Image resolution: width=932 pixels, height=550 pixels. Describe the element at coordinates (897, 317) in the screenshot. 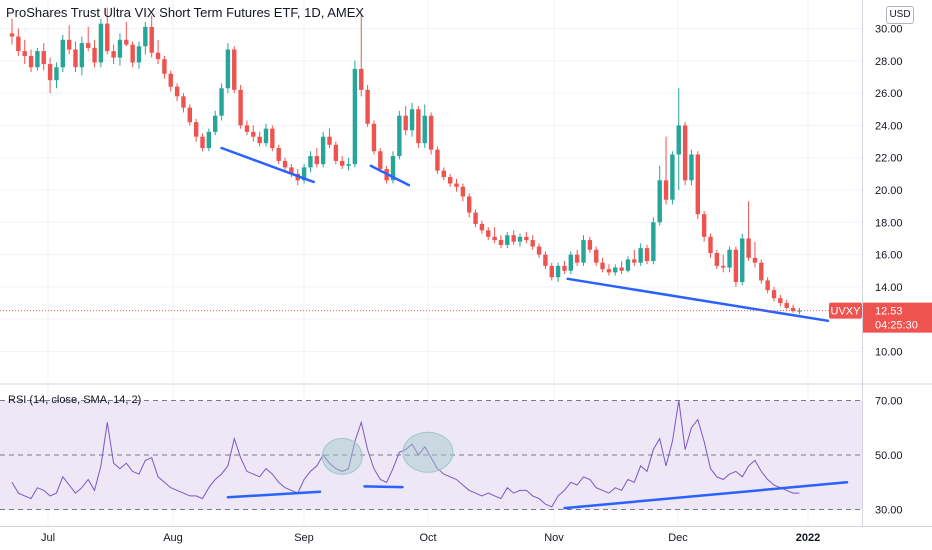

I see `price-badge` at that location.